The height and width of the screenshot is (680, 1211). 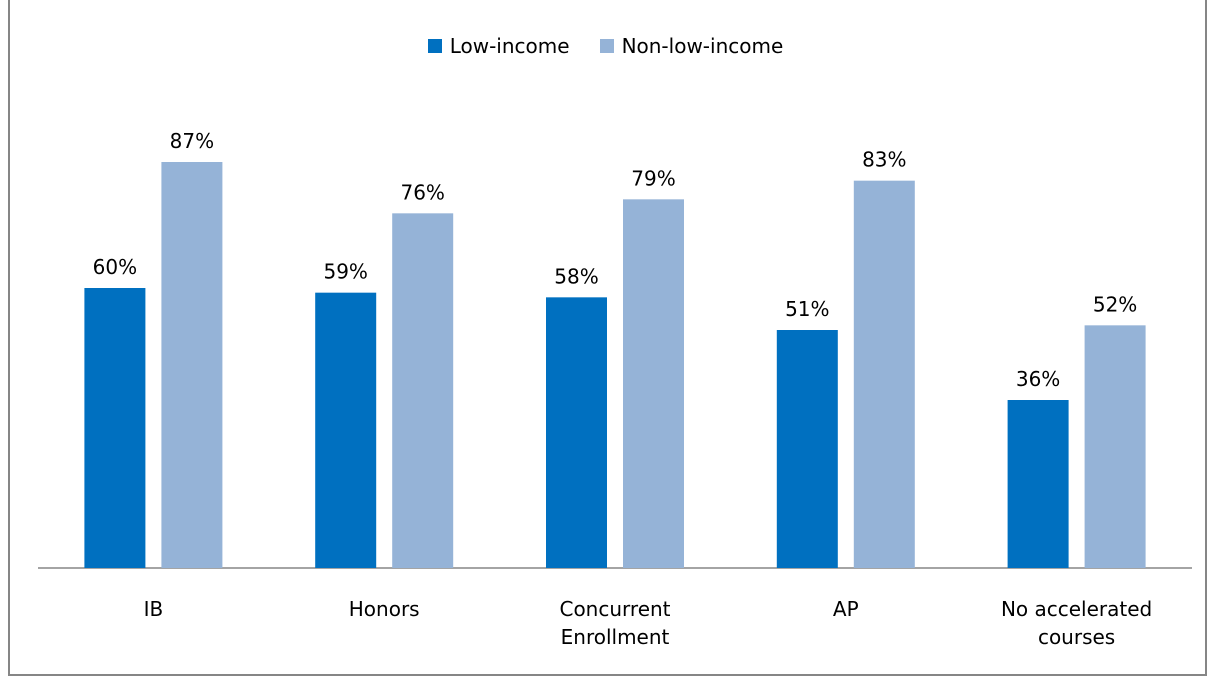 I want to click on legend-swatch-low-income, so click(x=434, y=46).